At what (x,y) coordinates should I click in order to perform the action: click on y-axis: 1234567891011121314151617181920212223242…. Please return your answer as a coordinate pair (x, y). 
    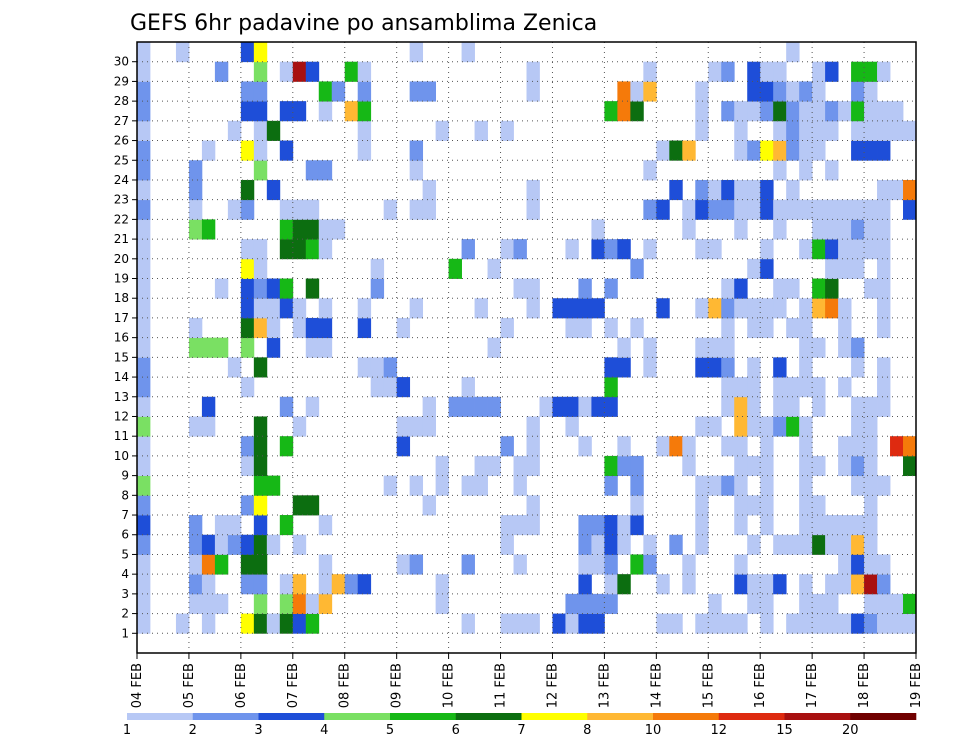
    Looking at the image, I should click on (125, 347).